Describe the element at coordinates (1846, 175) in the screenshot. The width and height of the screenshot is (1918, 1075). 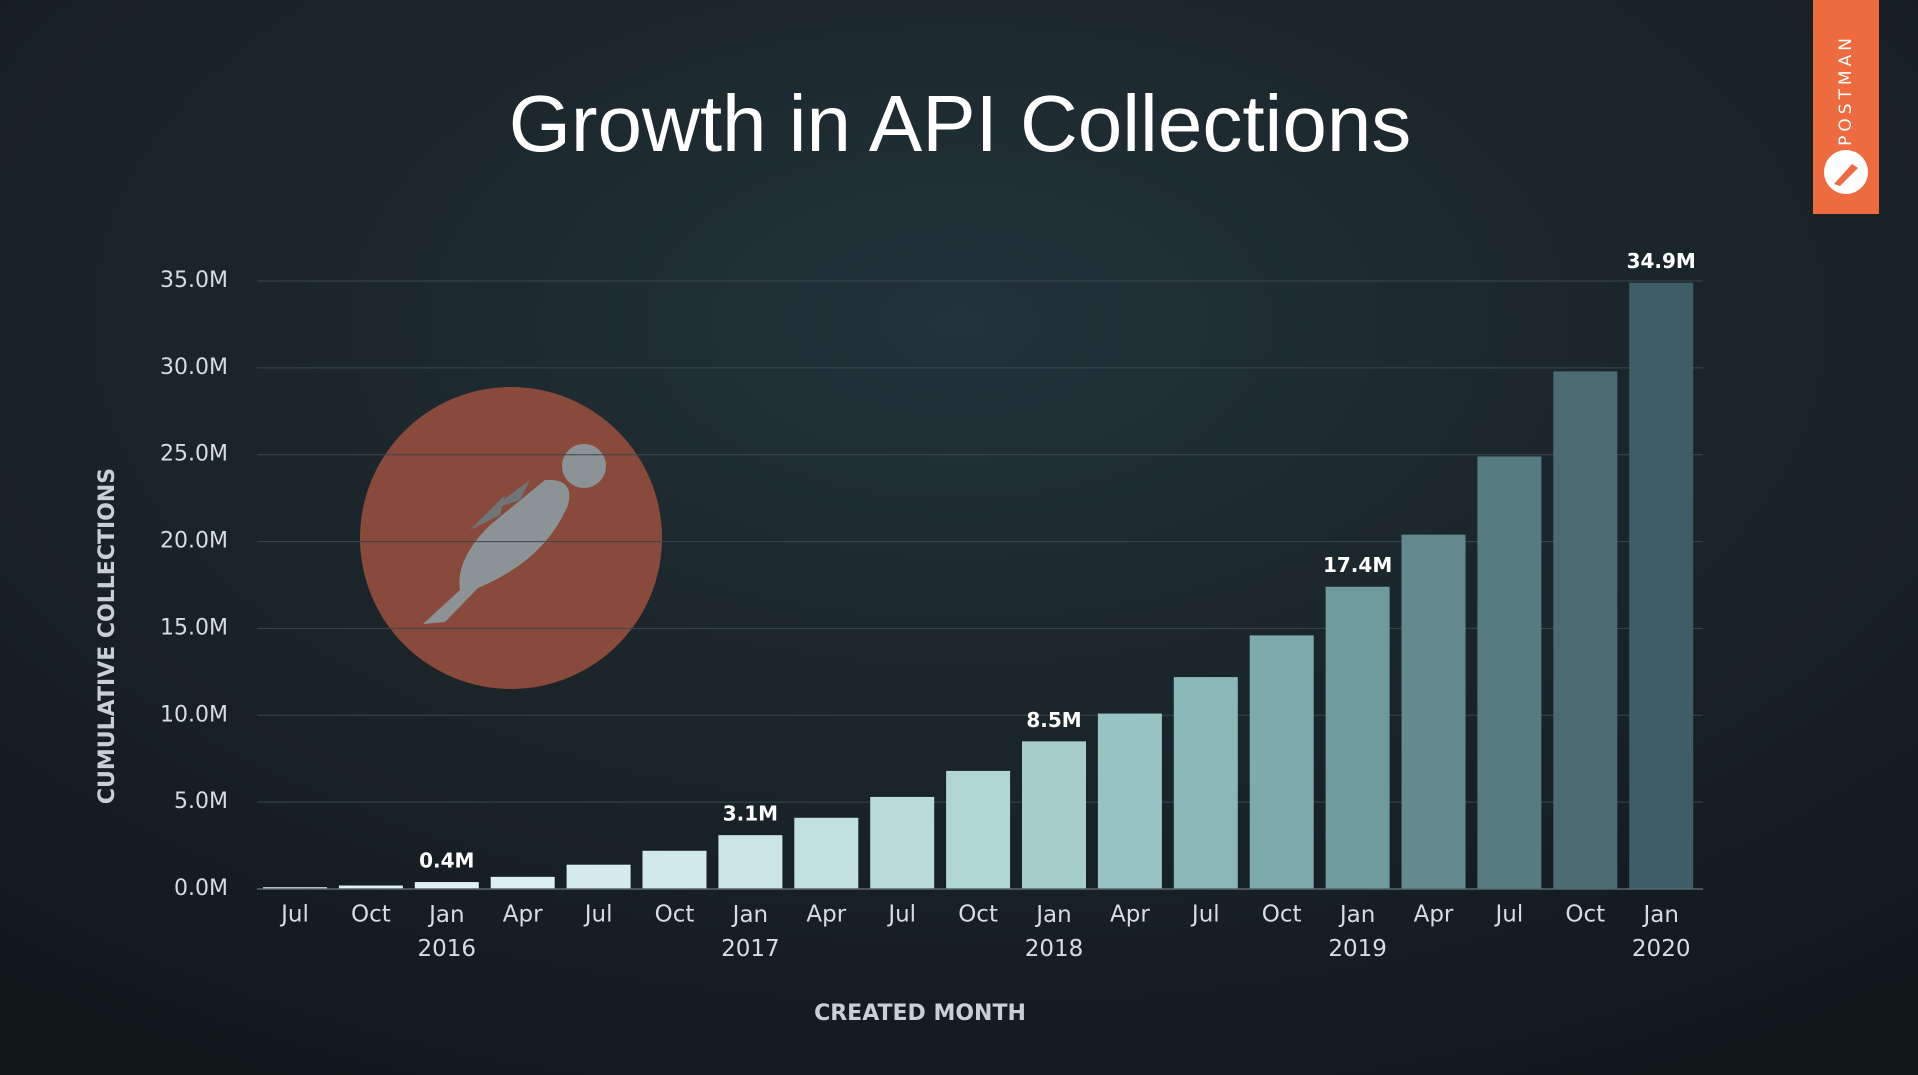
I see `brand-logo-figure` at that location.